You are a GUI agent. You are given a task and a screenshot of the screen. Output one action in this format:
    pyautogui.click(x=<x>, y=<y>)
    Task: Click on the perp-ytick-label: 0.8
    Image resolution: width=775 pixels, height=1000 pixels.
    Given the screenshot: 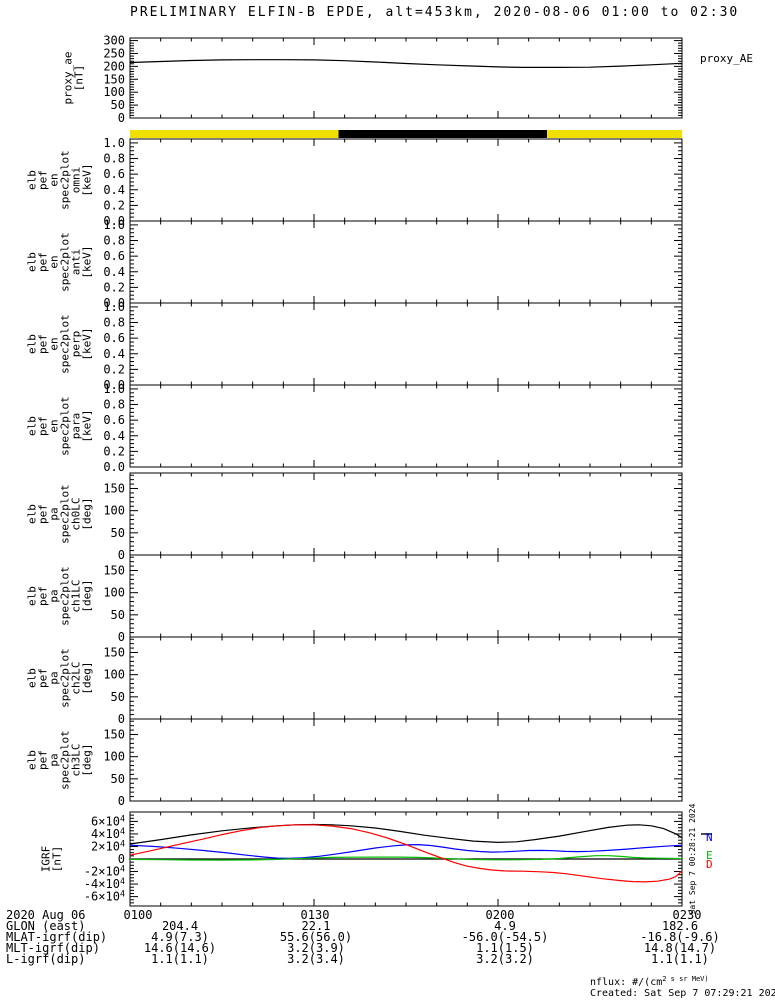 What is the action you would take?
    pyautogui.click(x=114, y=323)
    